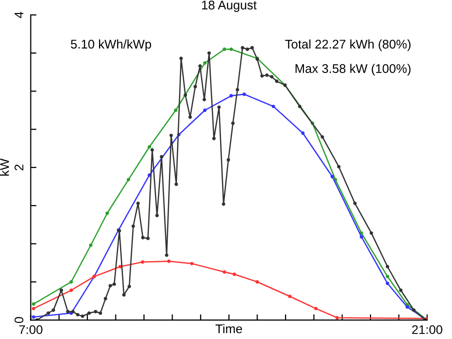  What do you see at coordinates (353, 70) in the screenshot?
I see `annotation: Max 3.58 kW (100%)` at bounding box center [353, 70].